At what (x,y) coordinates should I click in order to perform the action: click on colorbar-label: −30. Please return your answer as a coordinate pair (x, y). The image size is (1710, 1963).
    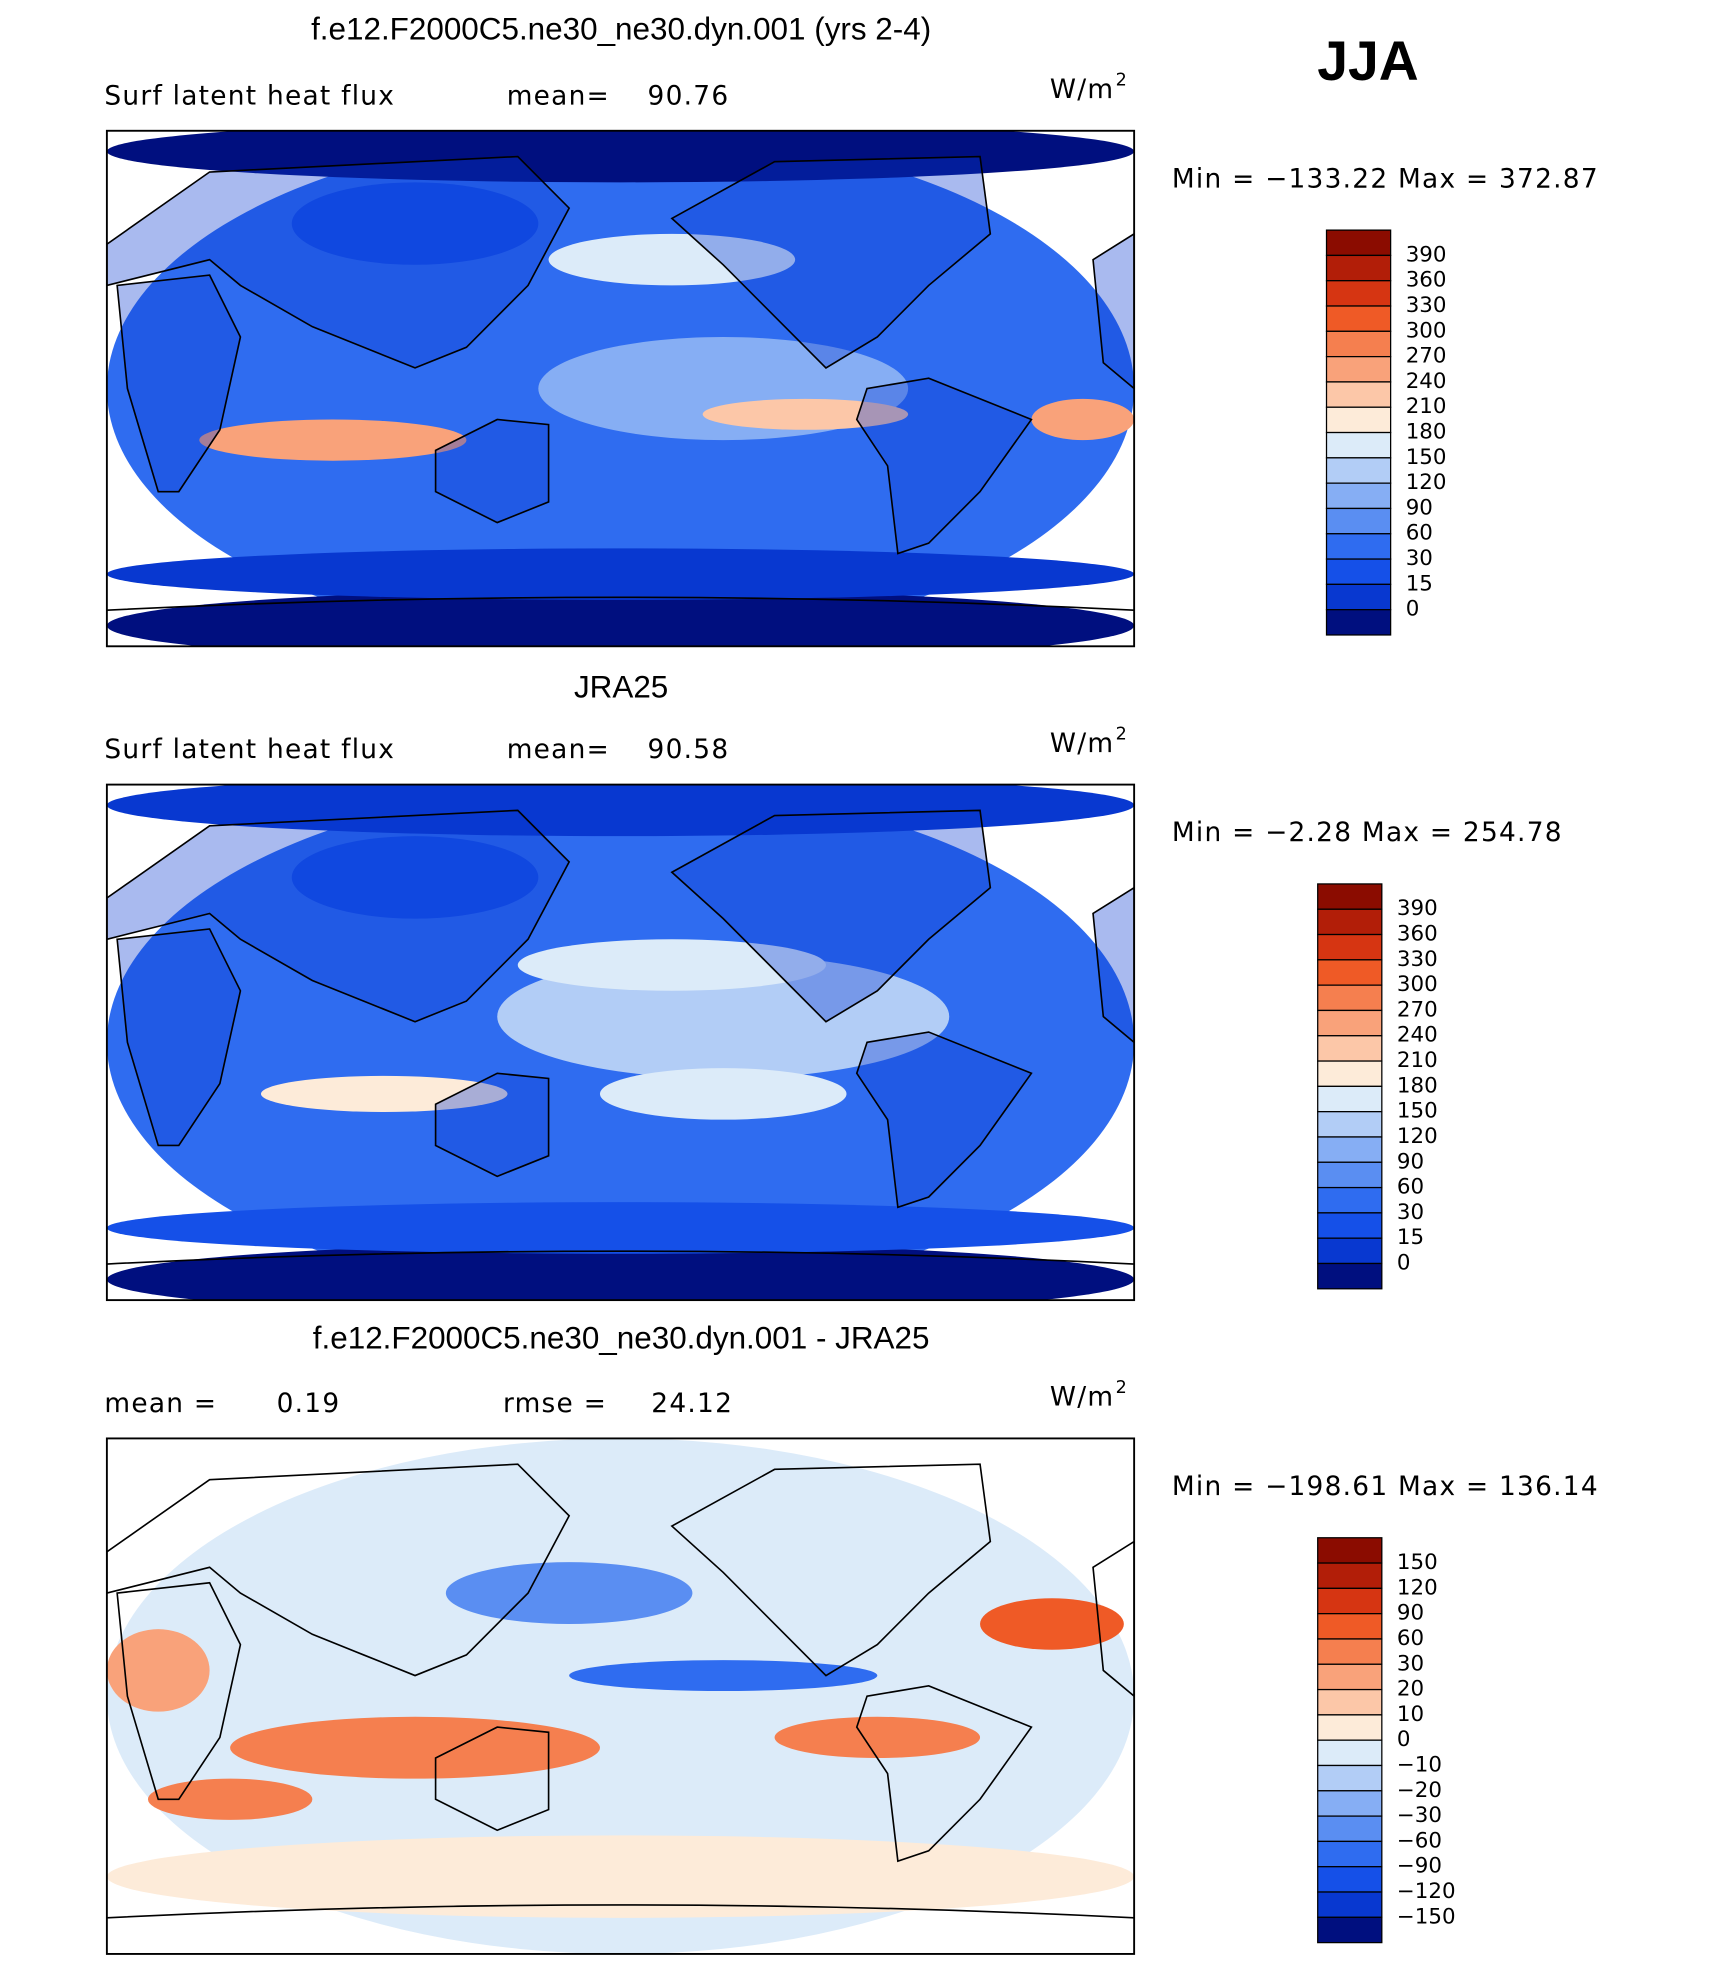
    Looking at the image, I should click on (1419, 1815).